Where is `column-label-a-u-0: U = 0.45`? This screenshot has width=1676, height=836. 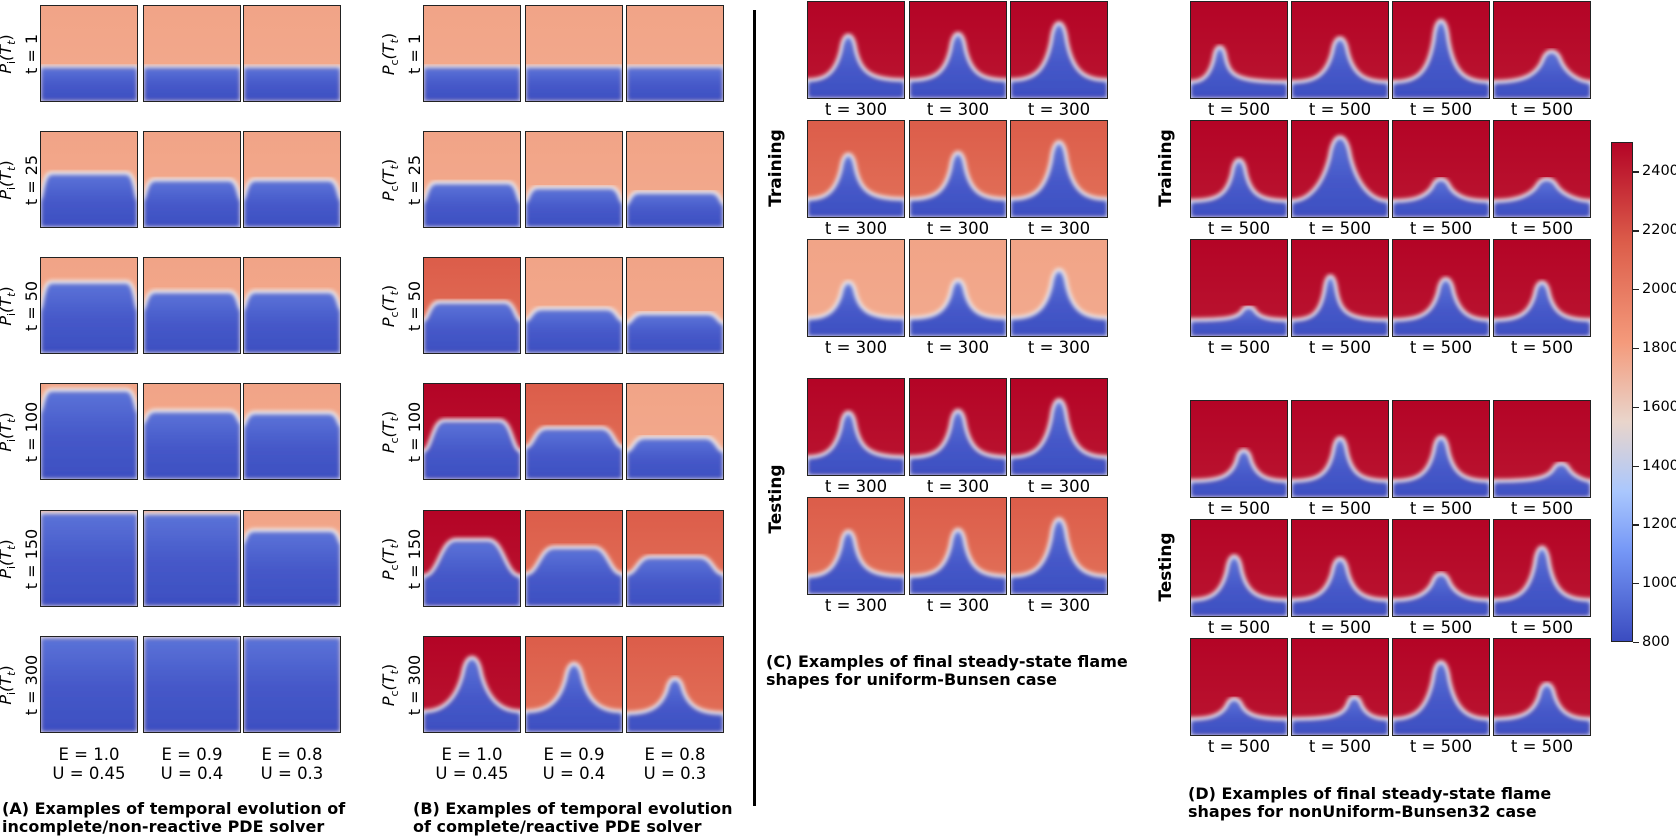
column-label-a-u-0: U = 0.45 is located at coordinates (89, 773).